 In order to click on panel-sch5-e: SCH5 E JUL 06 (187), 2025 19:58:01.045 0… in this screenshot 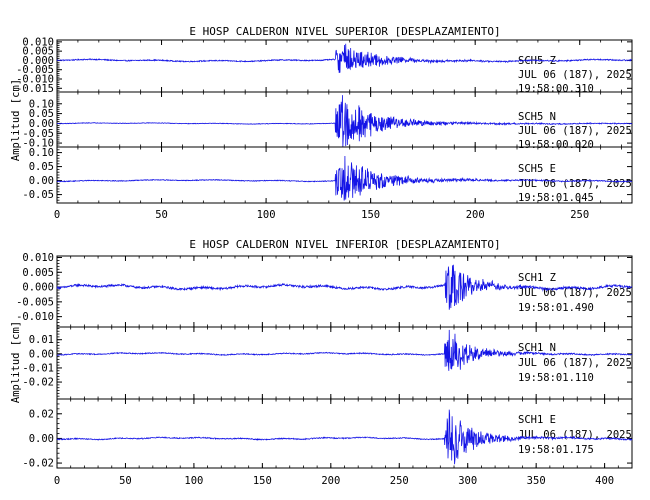, I will do `click(327, 175)`.